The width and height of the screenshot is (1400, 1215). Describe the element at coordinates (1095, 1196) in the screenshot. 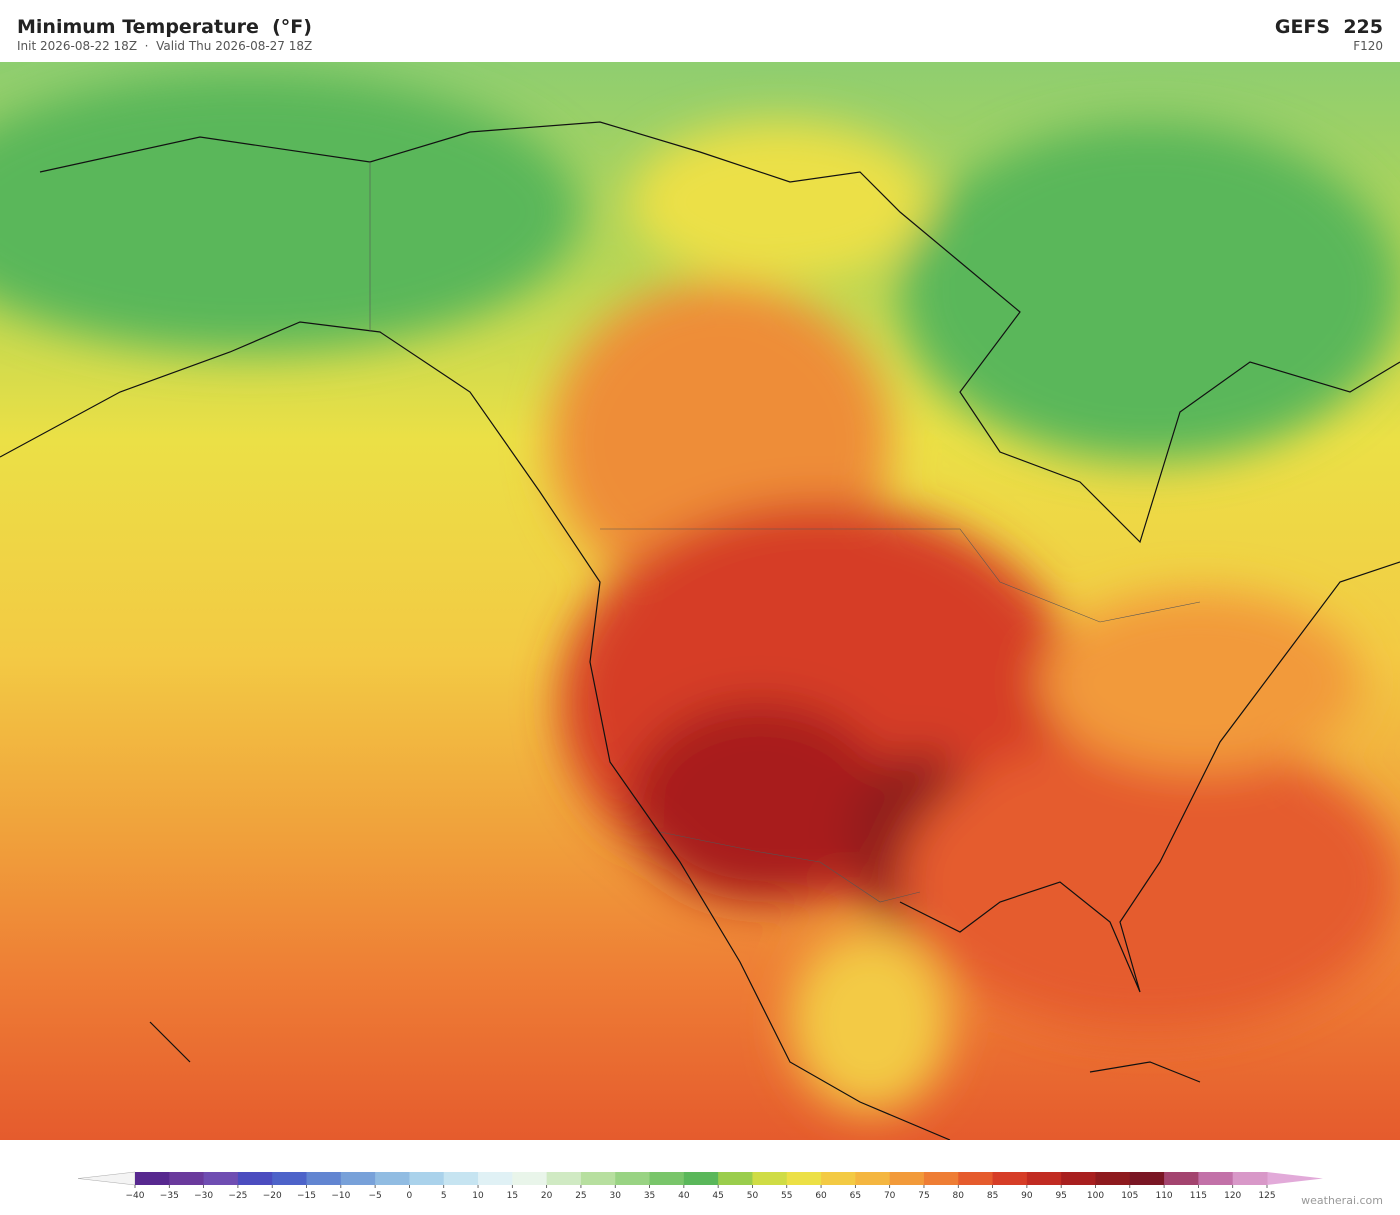

I see `colorbar-tick-label: 100` at that location.